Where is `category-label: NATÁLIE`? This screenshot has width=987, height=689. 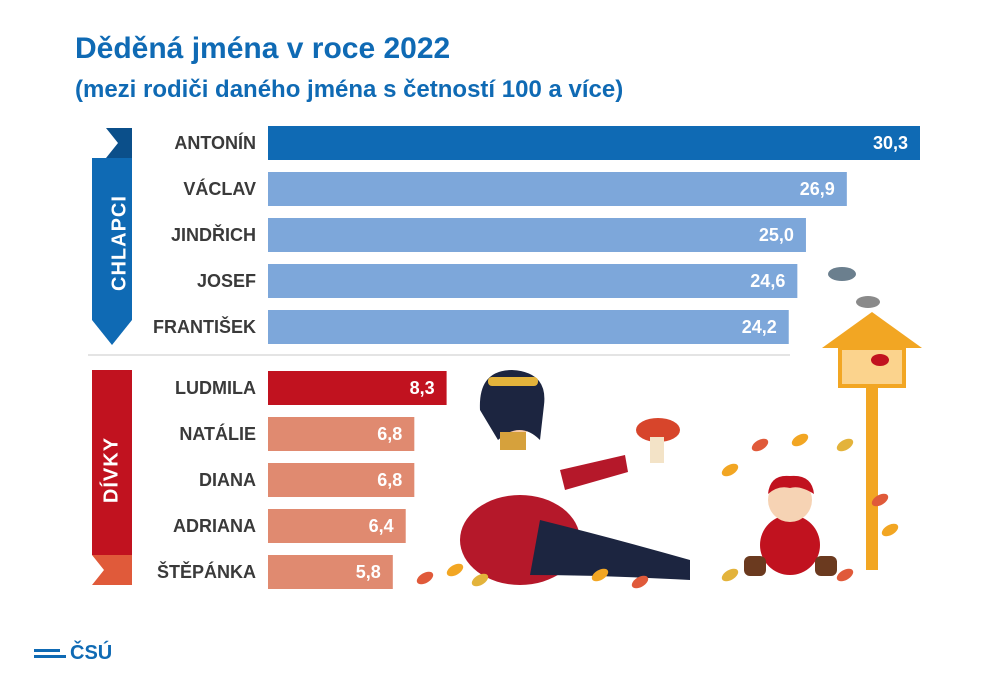
category-label: NATÁLIE is located at coordinates (217, 433).